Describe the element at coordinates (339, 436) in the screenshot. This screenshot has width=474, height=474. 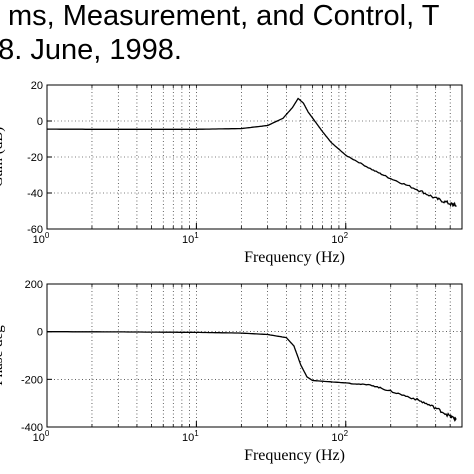
I see `phase-x-tick-label: 10²` at that location.